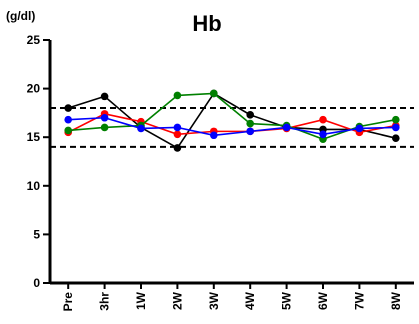 The width and height of the screenshot is (419, 324). What do you see at coordinates (36, 234) in the screenshot?
I see `y-tick-label: 5` at bounding box center [36, 234].